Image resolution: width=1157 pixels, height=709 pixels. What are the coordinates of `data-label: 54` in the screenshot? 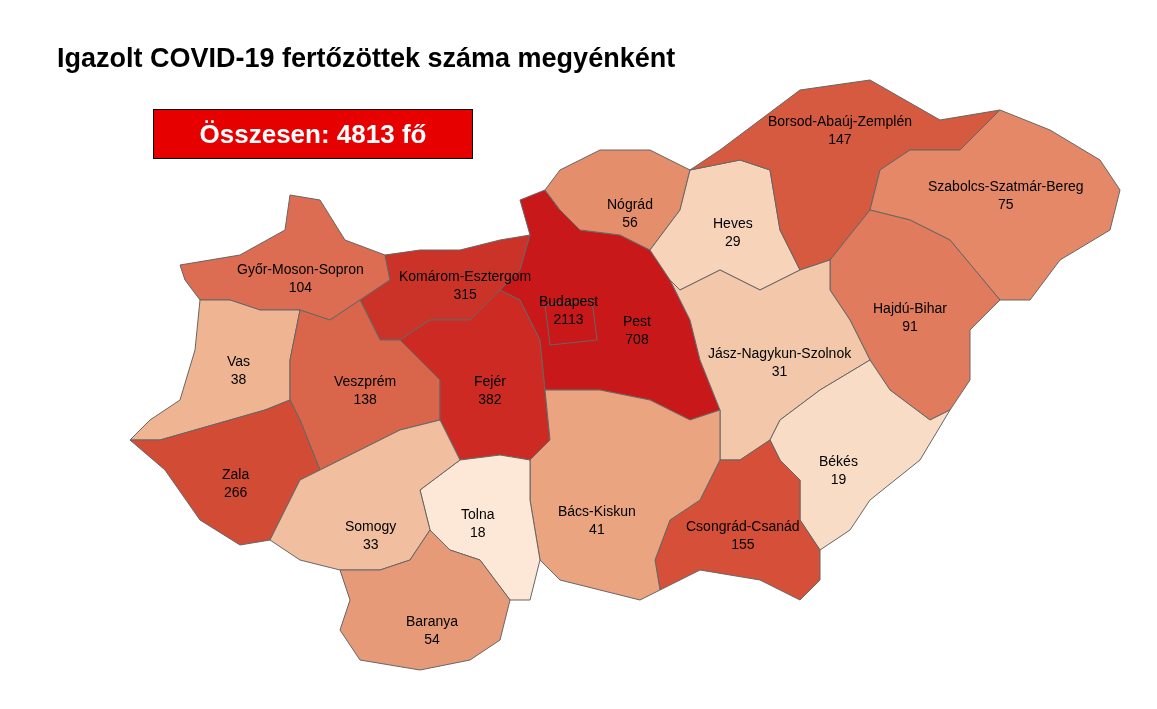 It's located at (432, 639).